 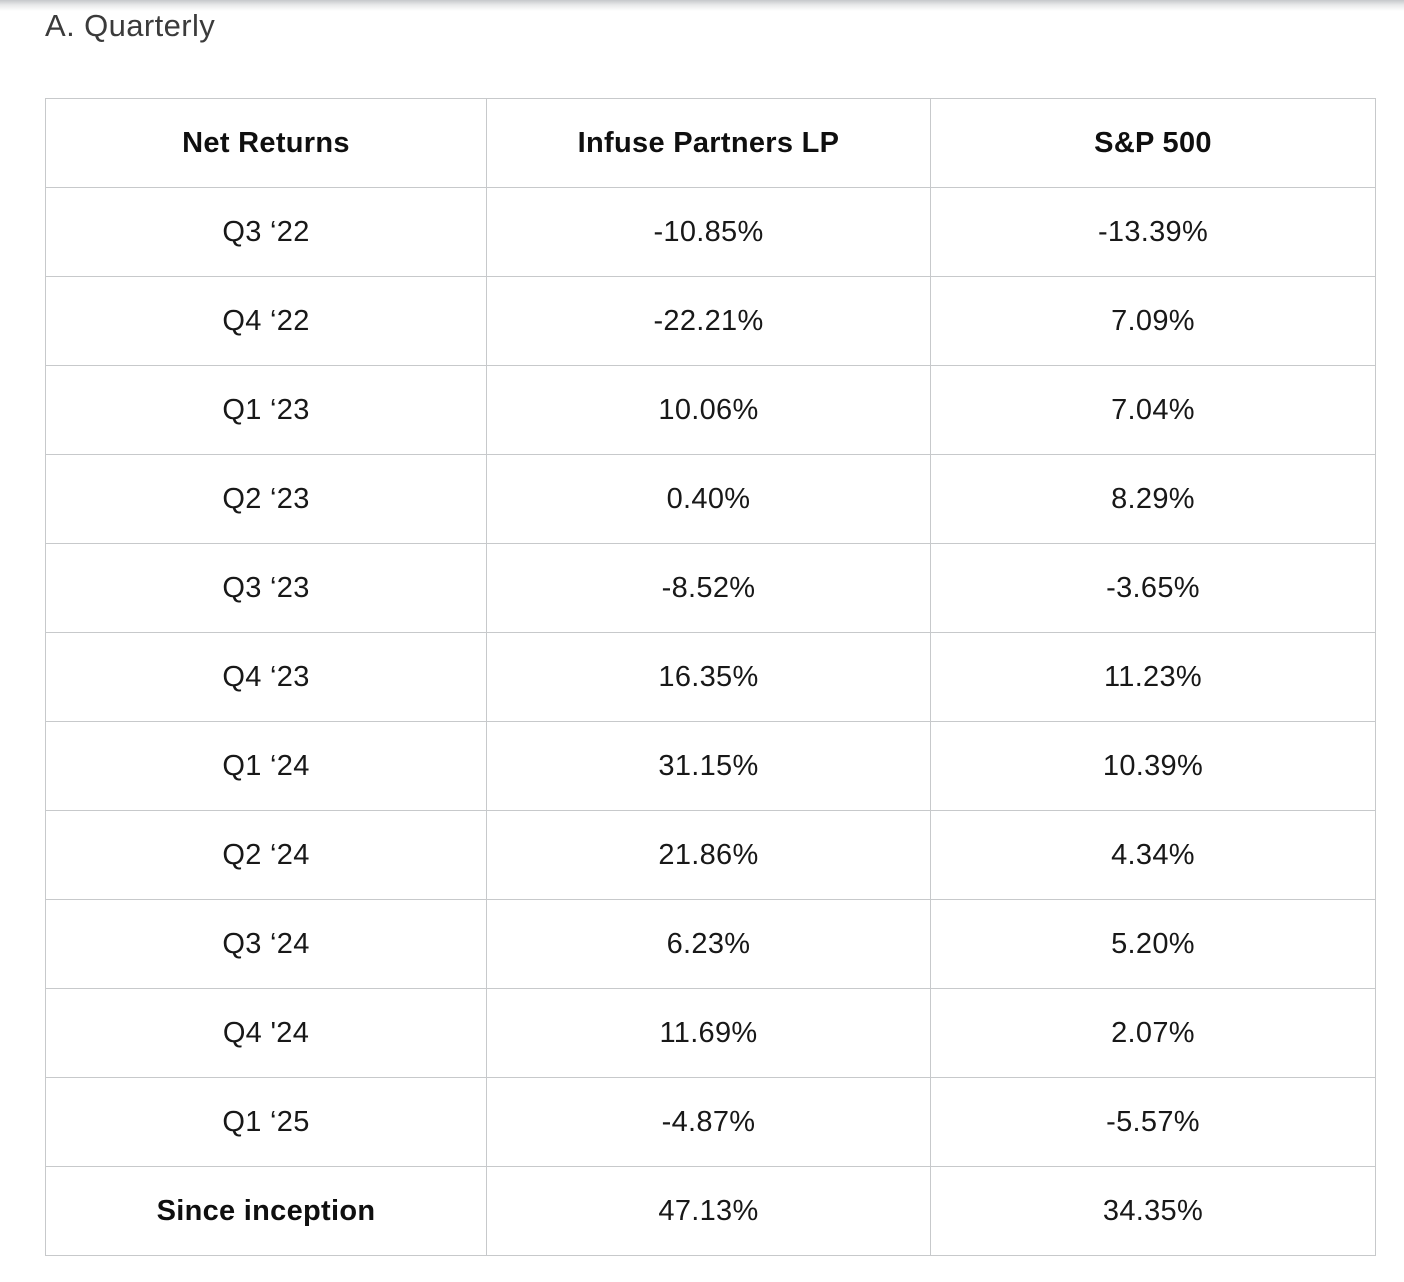 What do you see at coordinates (1153, 143) in the screenshot?
I see `column-header-sp500: S&P 500` at bounding box center [1153, 143].